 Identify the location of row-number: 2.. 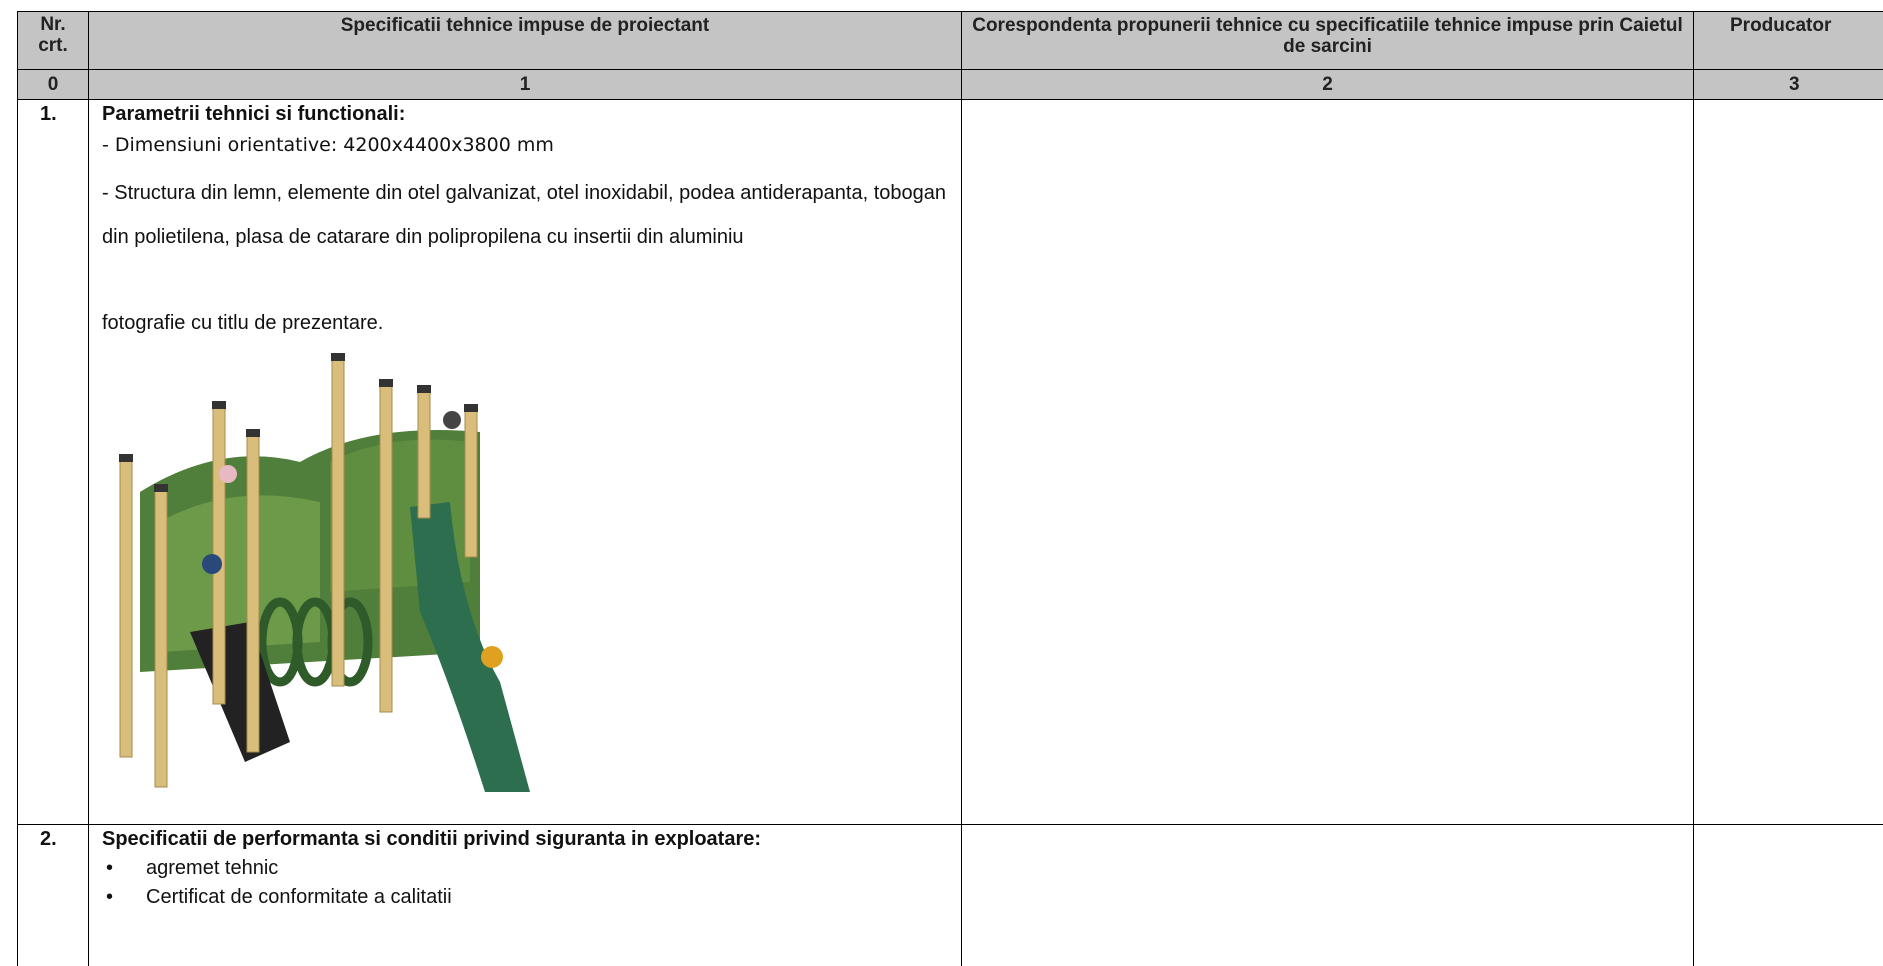
(48, 839).